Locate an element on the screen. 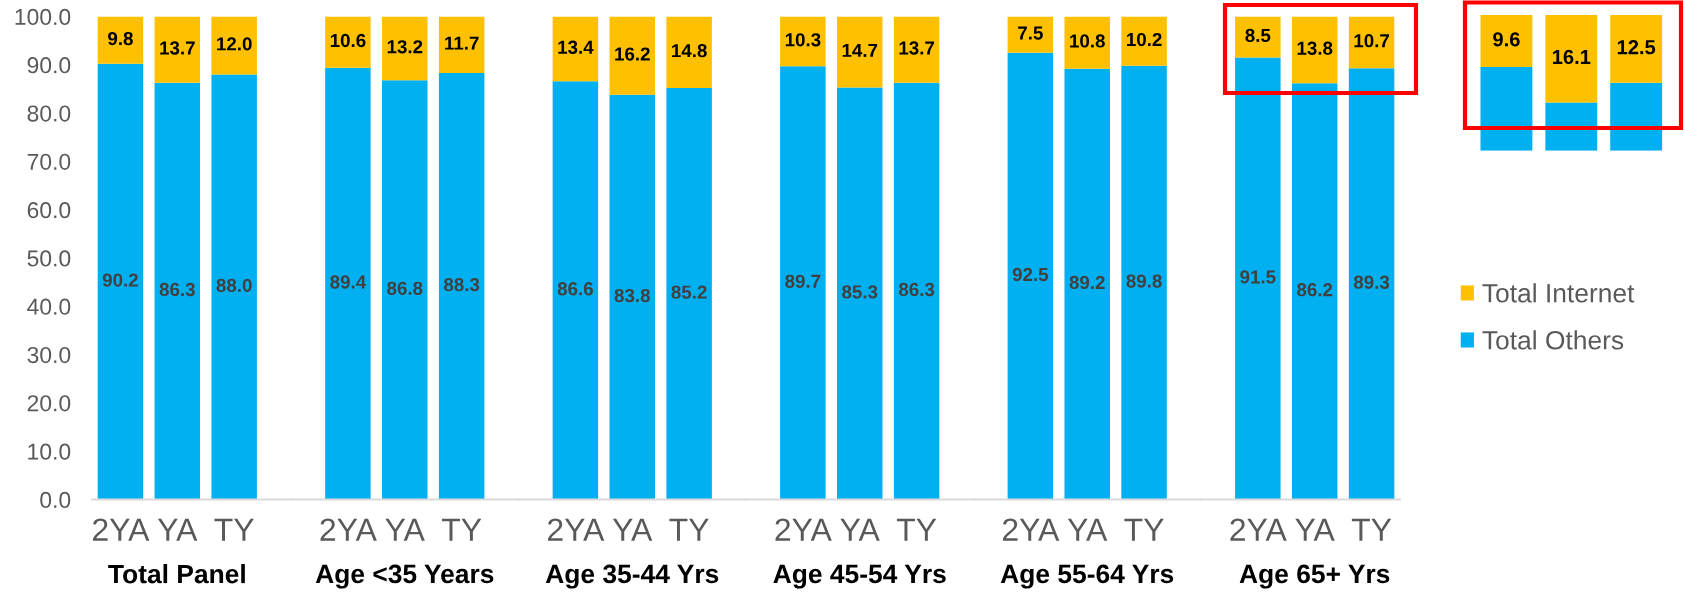 The width and height of the screenshot is (1684, 609). data-label: 13.4 is located at coordinates (576, 47).